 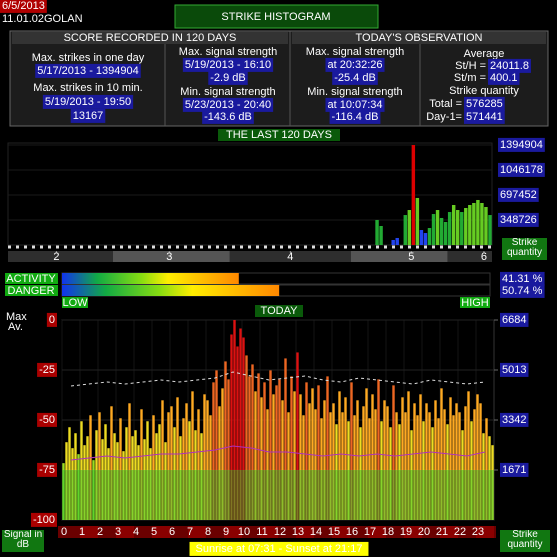 I want to click on value: -25.4 dB, so click(x=355, y=78).